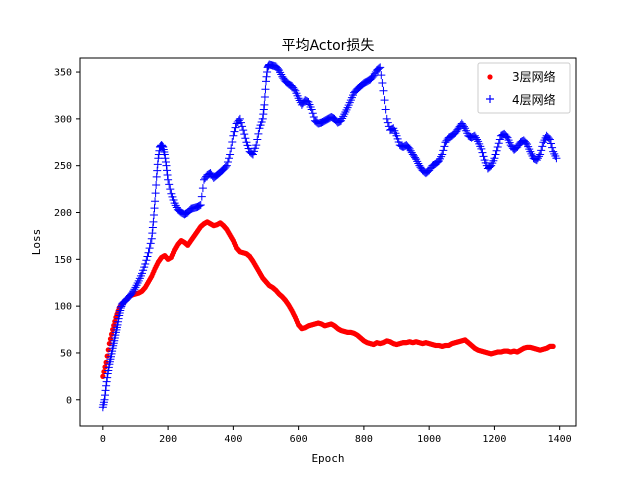  What do you see at coordinates (534, 76) in the screenshot?
I see `legend-label-3layer: 3层网络` at bounding box center [534, 76].